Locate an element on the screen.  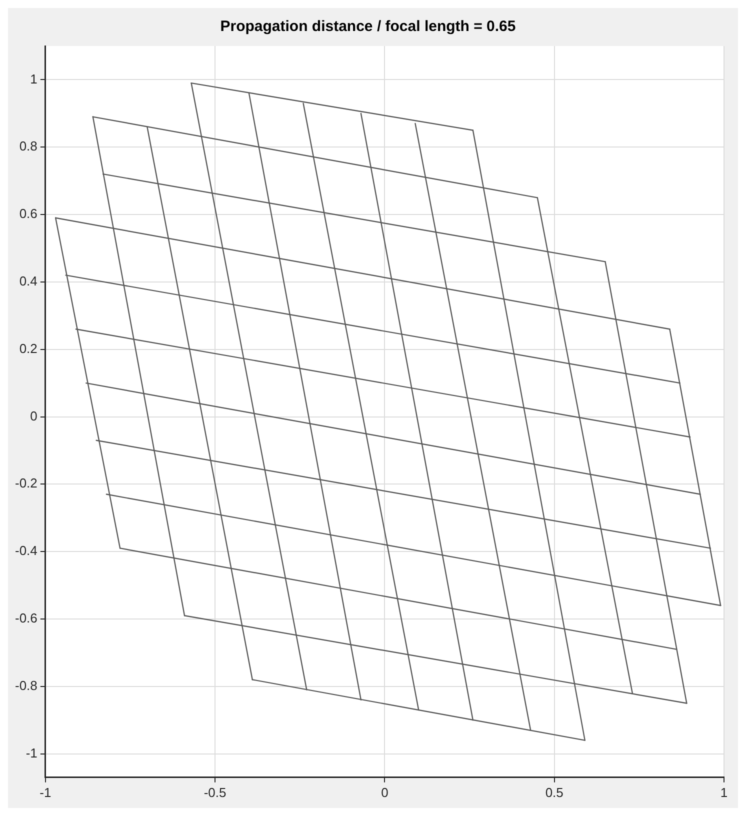
y-tick-label: 0.2 is located at coordinates (28, 348).